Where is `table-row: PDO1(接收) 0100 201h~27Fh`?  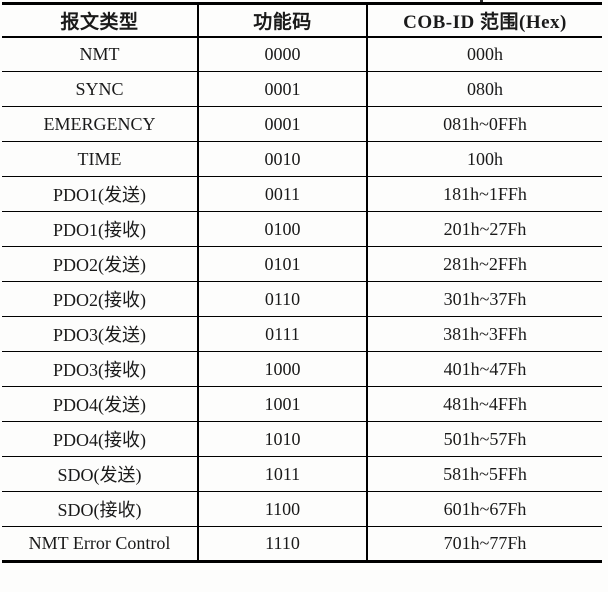
table-row: PDO1(接收) 0100 201h~27Fh is located at coordinates (302, 229).